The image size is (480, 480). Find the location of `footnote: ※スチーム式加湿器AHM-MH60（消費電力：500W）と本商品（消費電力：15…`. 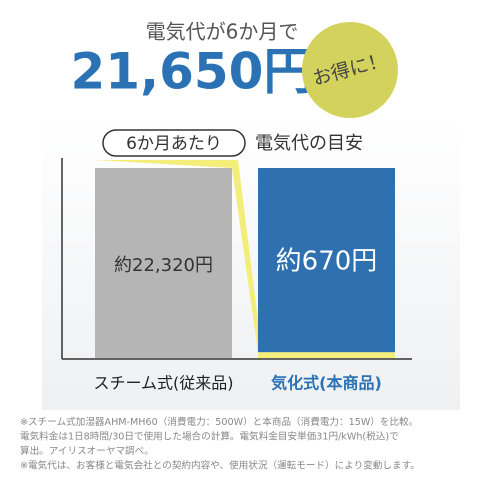

footnote: ※スチーム式加湿器AHM-MH60（消費電力：500W）と本商品（消費電力：15… is located at coordinates (219, 422).